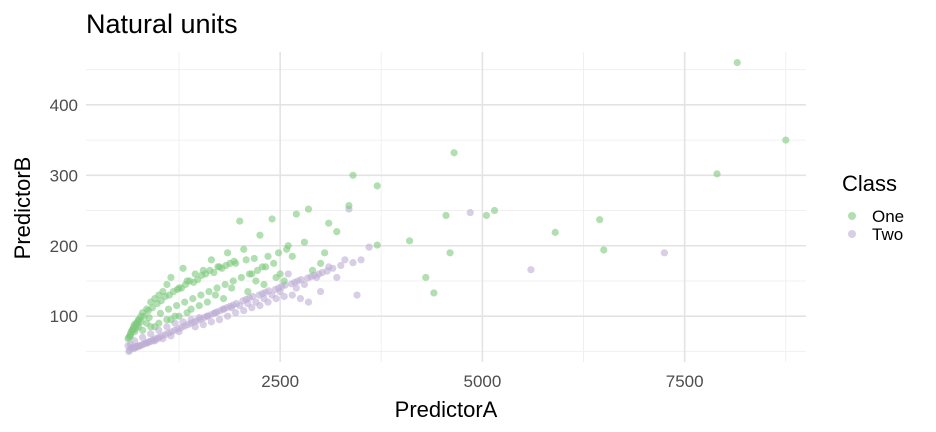  I want to click on legend: Class One Two, so click(873, 207).